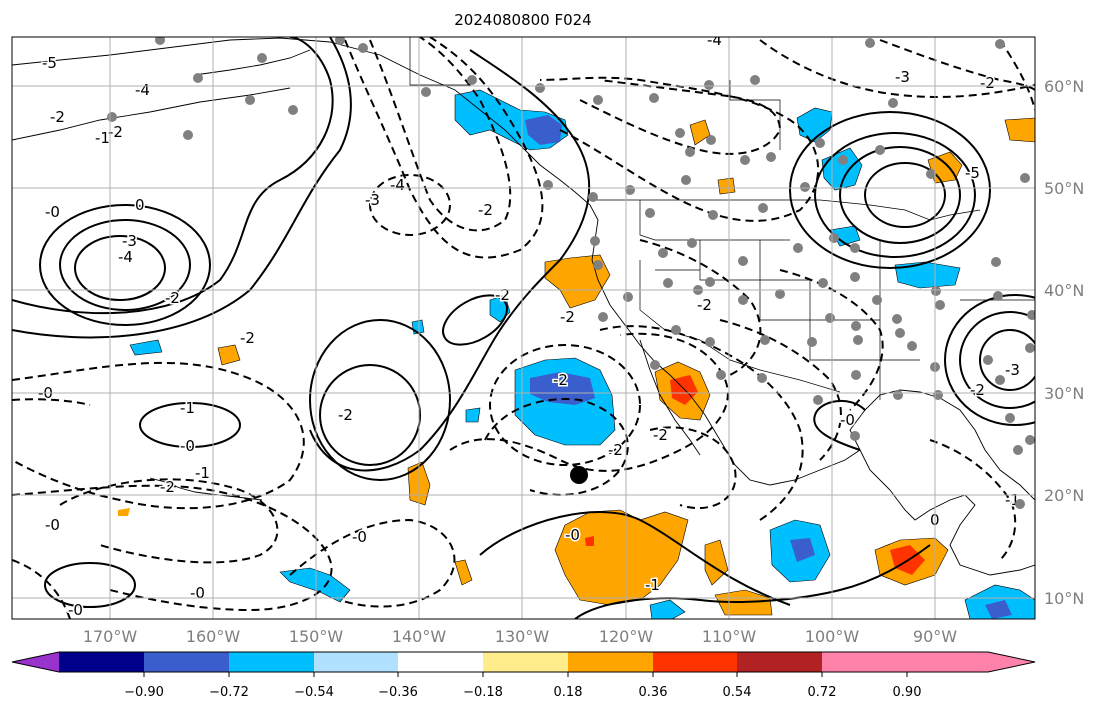  Describe the element at coordinates (1064, 290) in the screenshot. I see `lat-label: 40°N` at that location.